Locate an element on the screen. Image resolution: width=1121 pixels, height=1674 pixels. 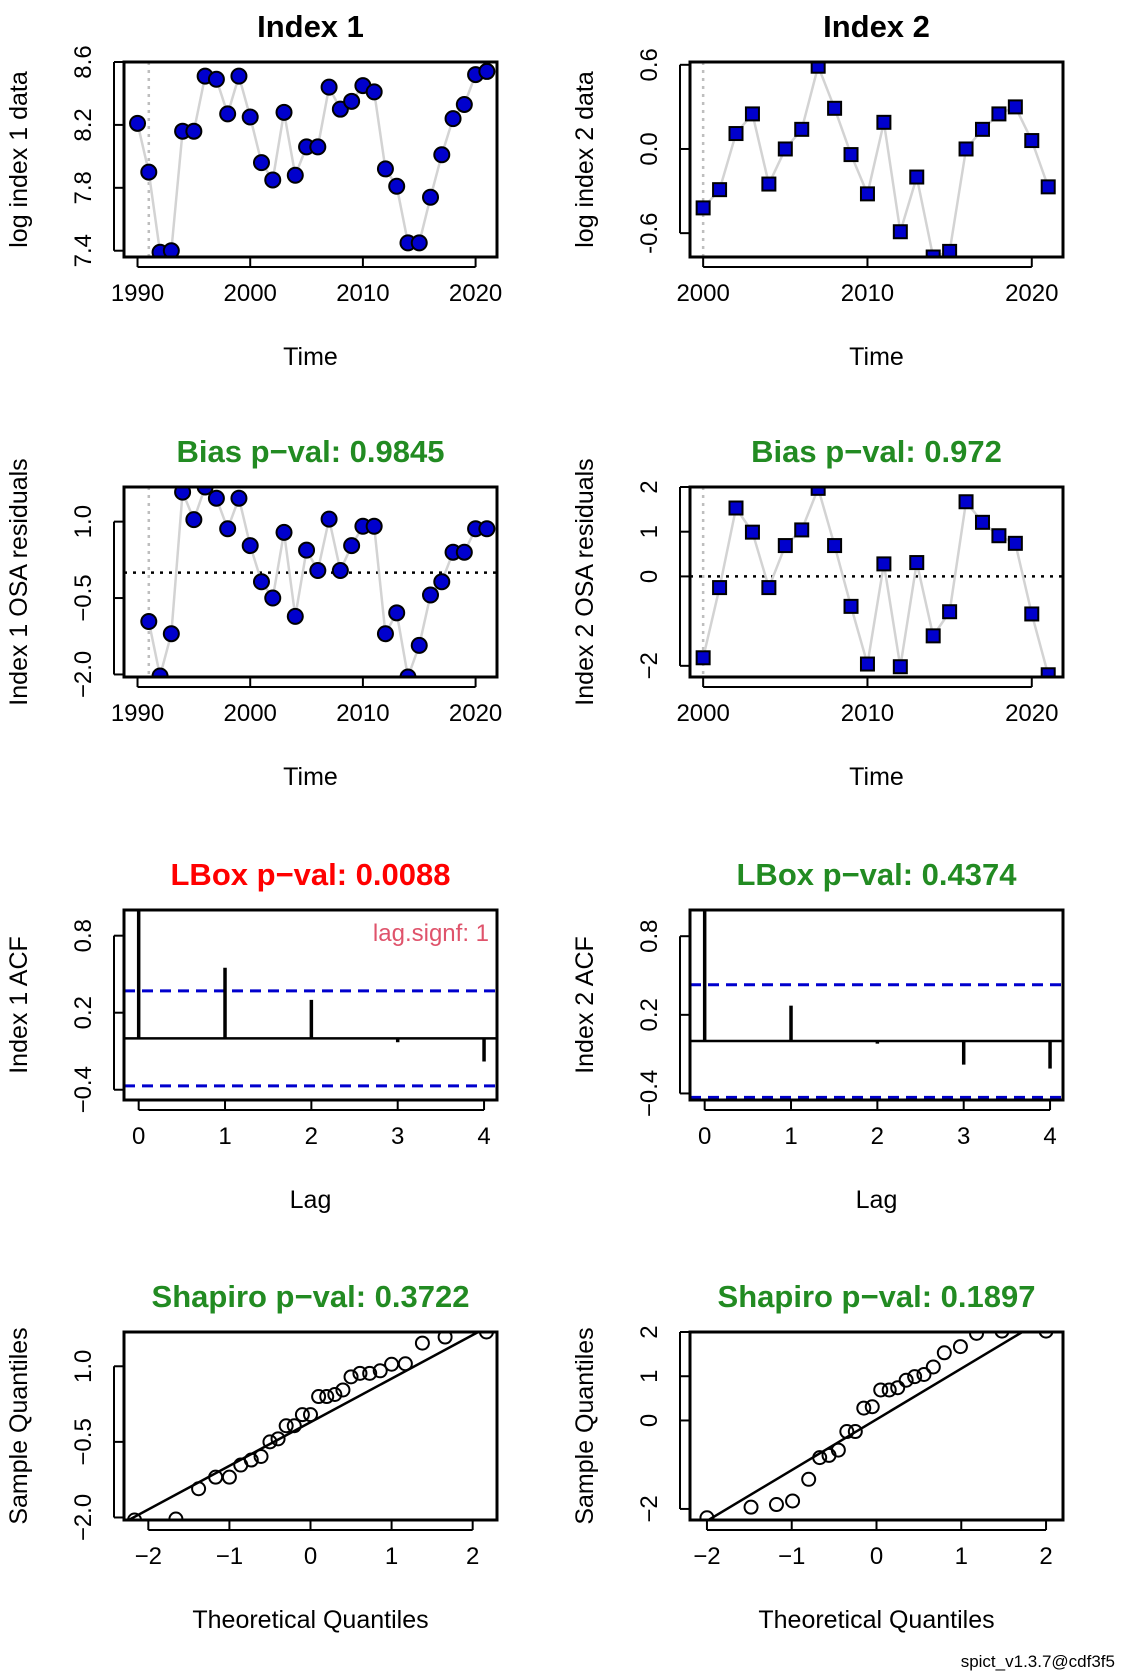
lag-signif-note: lag.signf: 1 is located at coordinates (431, 933).